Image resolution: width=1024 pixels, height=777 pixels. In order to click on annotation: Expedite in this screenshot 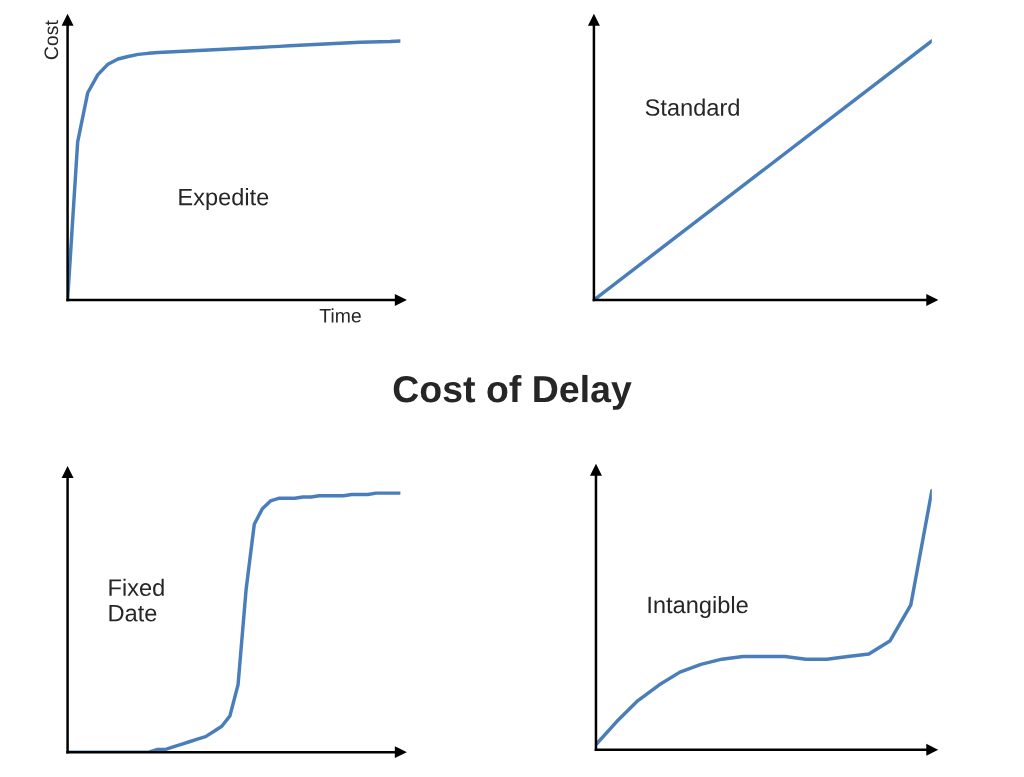, I will do `click(224, 199)`.